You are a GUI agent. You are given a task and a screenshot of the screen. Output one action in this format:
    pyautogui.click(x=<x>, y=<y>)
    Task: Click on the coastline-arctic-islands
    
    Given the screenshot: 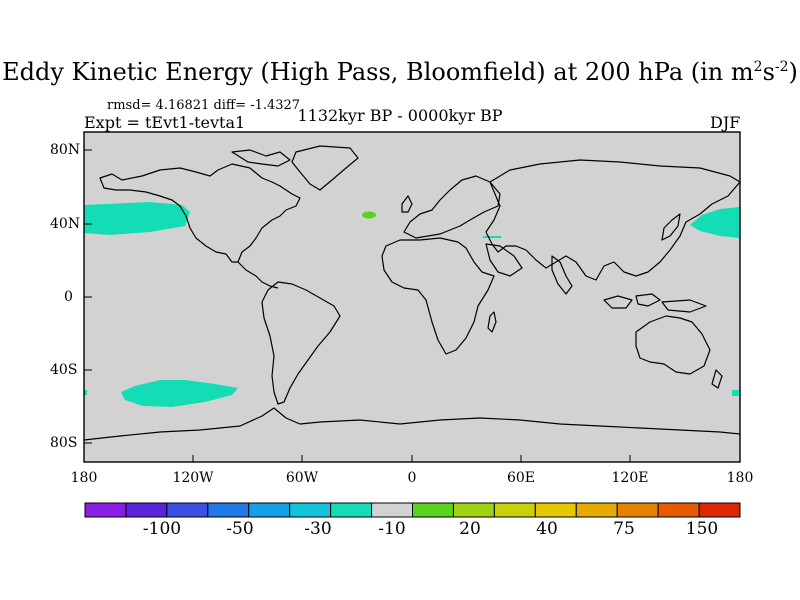 What is the action you would take?
    pyautogui.click(x=261, y=158)
    